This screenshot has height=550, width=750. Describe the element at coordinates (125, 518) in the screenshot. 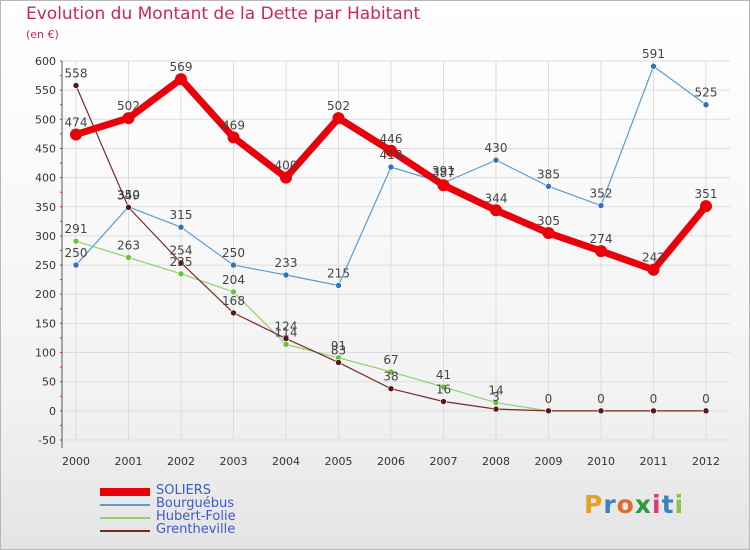

I see `legend-swatch-hubert-folie` at that location.